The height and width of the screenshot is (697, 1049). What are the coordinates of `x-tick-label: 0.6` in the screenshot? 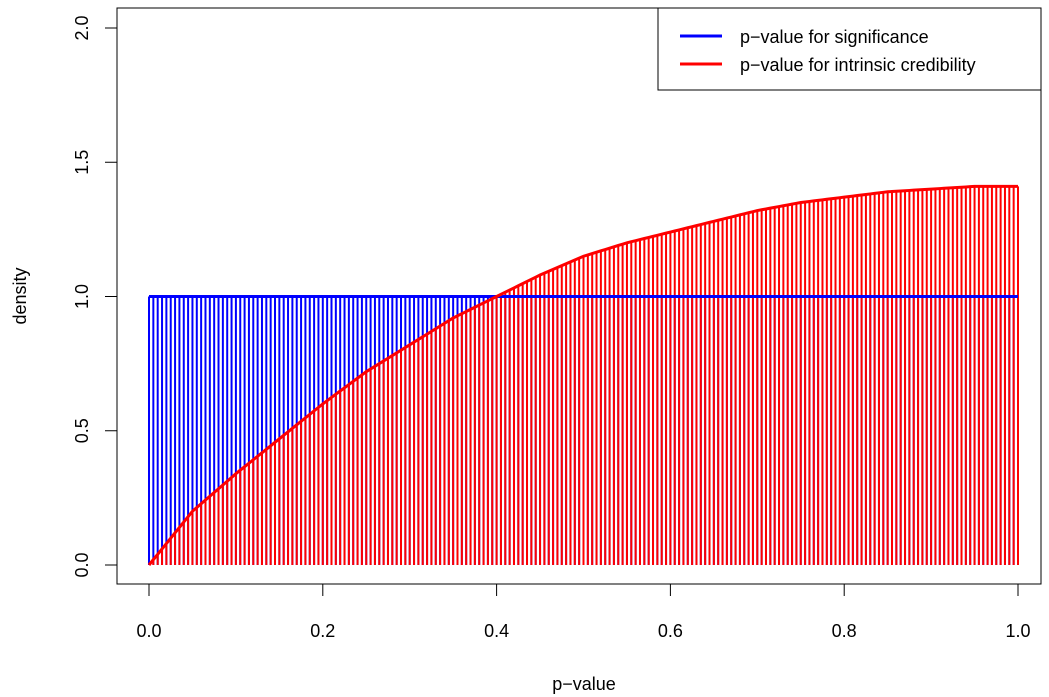 It's located at (670, 631).